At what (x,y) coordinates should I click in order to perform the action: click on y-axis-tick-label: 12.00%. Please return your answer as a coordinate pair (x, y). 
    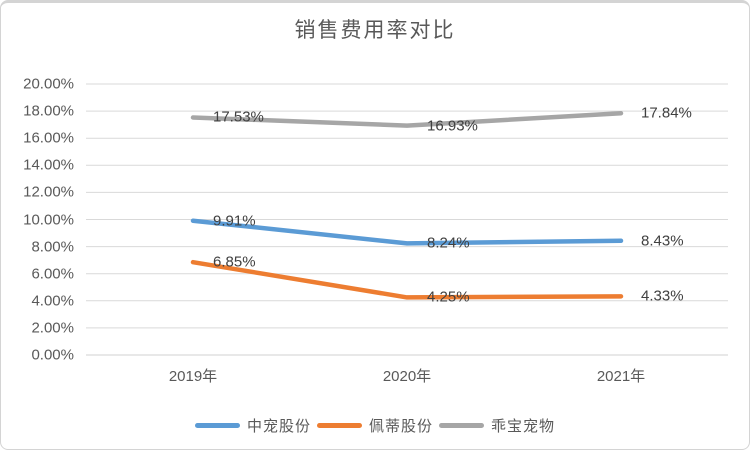
    Looking at the image, I should click on (48, 192).